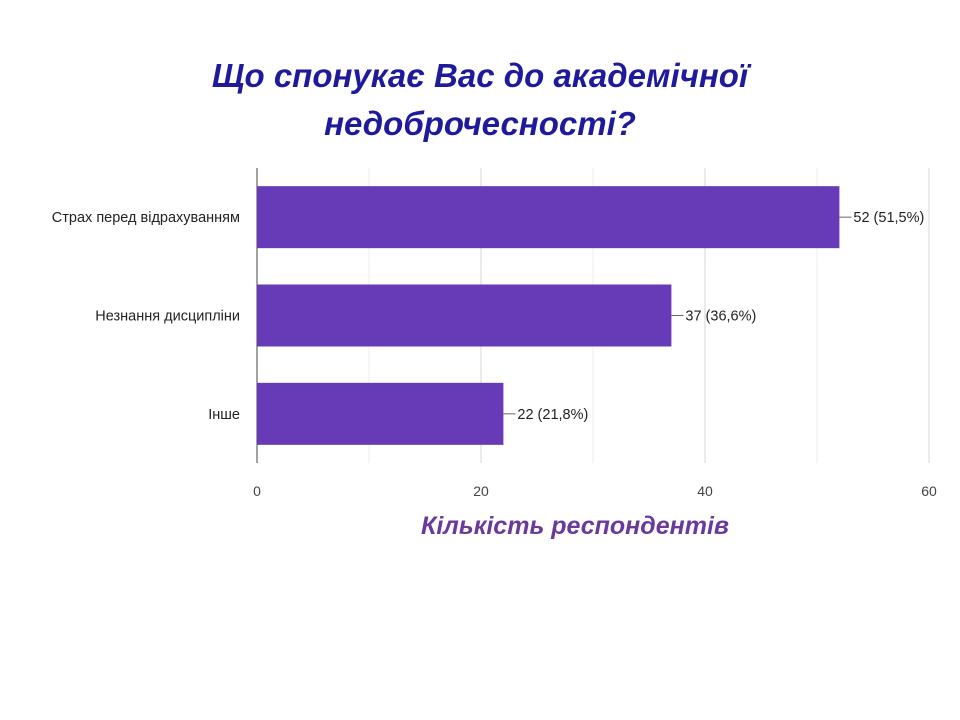  Describe the element at coordinates (720, 317) in the screenshot. I see `data-label: 37 (36,6%)` at that location.